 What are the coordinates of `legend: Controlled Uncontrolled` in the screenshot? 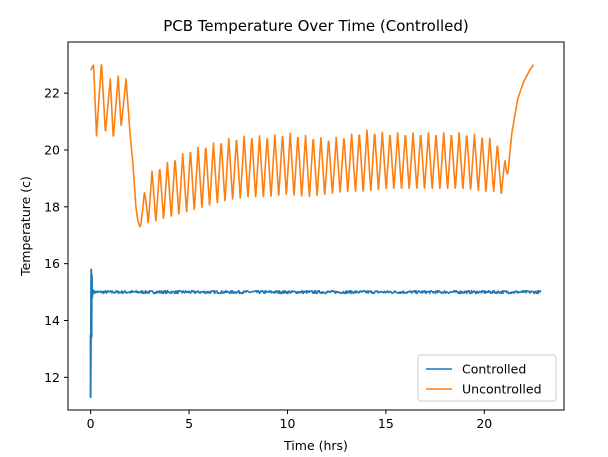 It's located at (487, 378).